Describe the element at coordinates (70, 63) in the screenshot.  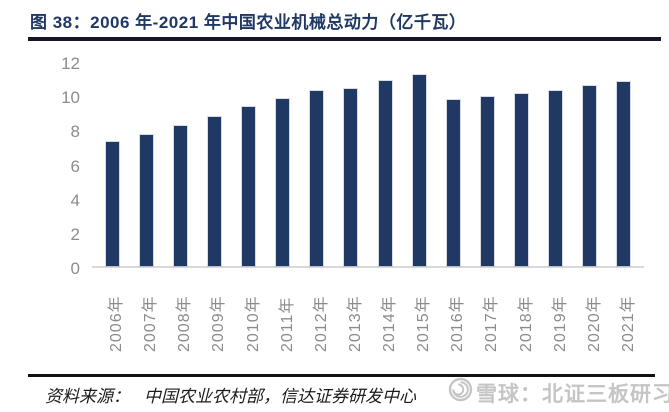
I see `y-axis-tick-label: 12` at that location.